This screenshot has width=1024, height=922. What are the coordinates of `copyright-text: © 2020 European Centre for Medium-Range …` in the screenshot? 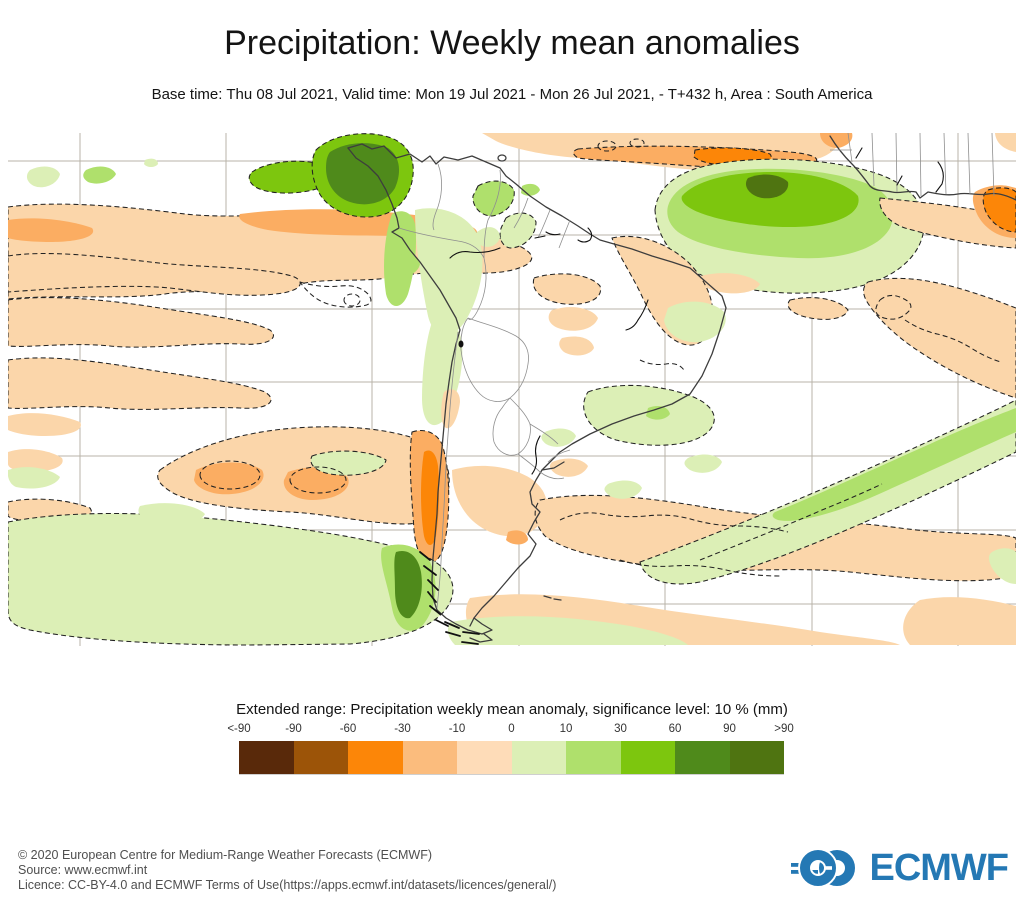 It's located at (225, 855).